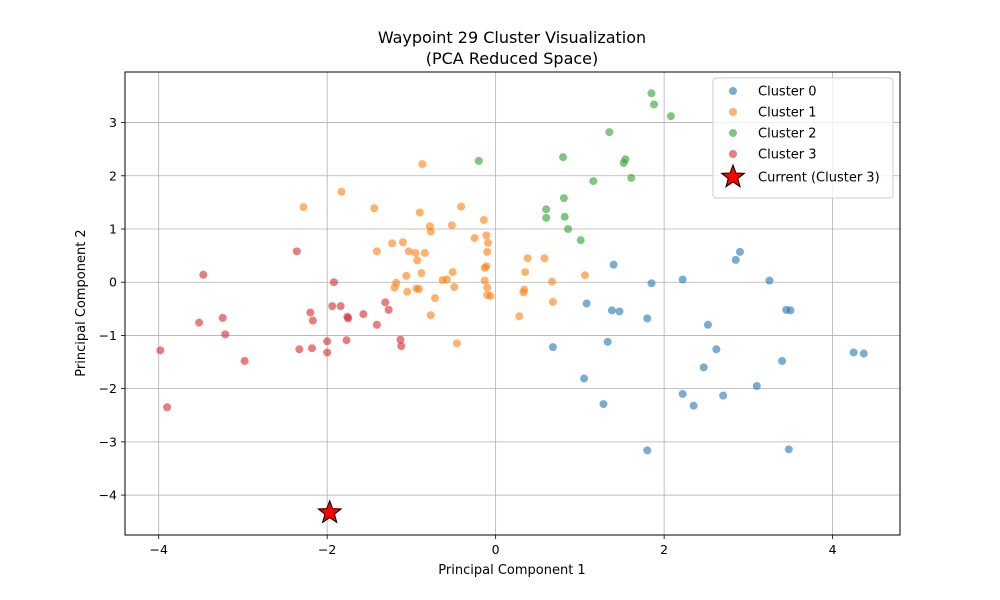  What do you see at coordinates (108, 441) in the screenshot?
I see `y-tick-label: −3` at bounding box center [108, 441].